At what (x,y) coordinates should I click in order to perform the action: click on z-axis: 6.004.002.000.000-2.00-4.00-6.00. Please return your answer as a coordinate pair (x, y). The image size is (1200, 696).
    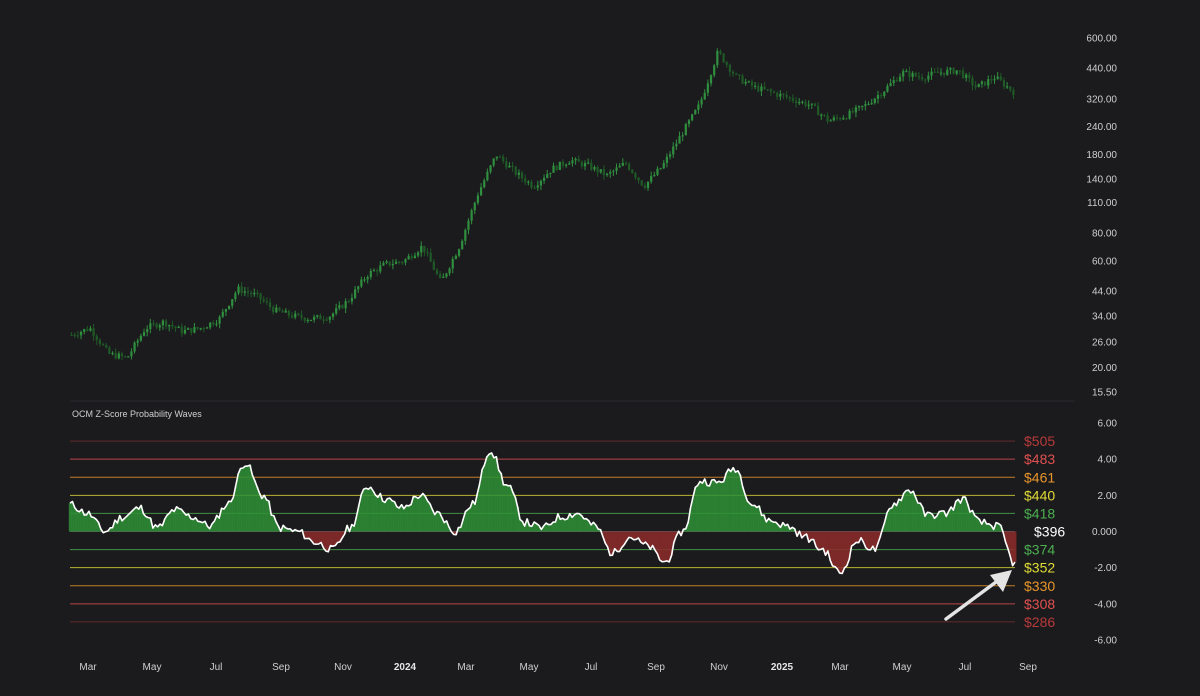
    Looking at the image, I should click on (1104, 533).